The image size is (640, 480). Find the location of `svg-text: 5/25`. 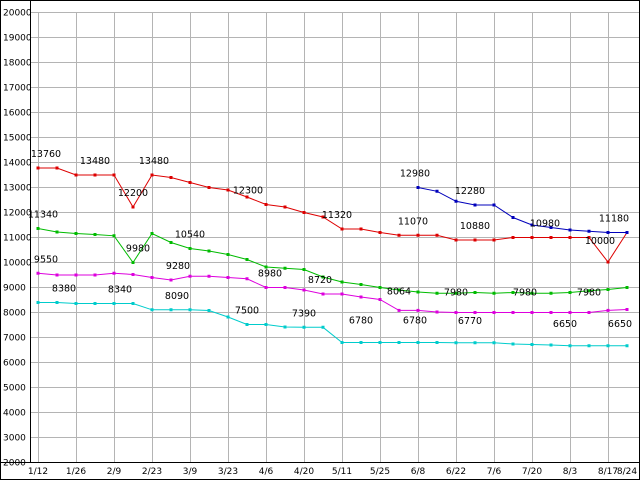

svg-text: 5/25 is located at coordinates (380, 472).